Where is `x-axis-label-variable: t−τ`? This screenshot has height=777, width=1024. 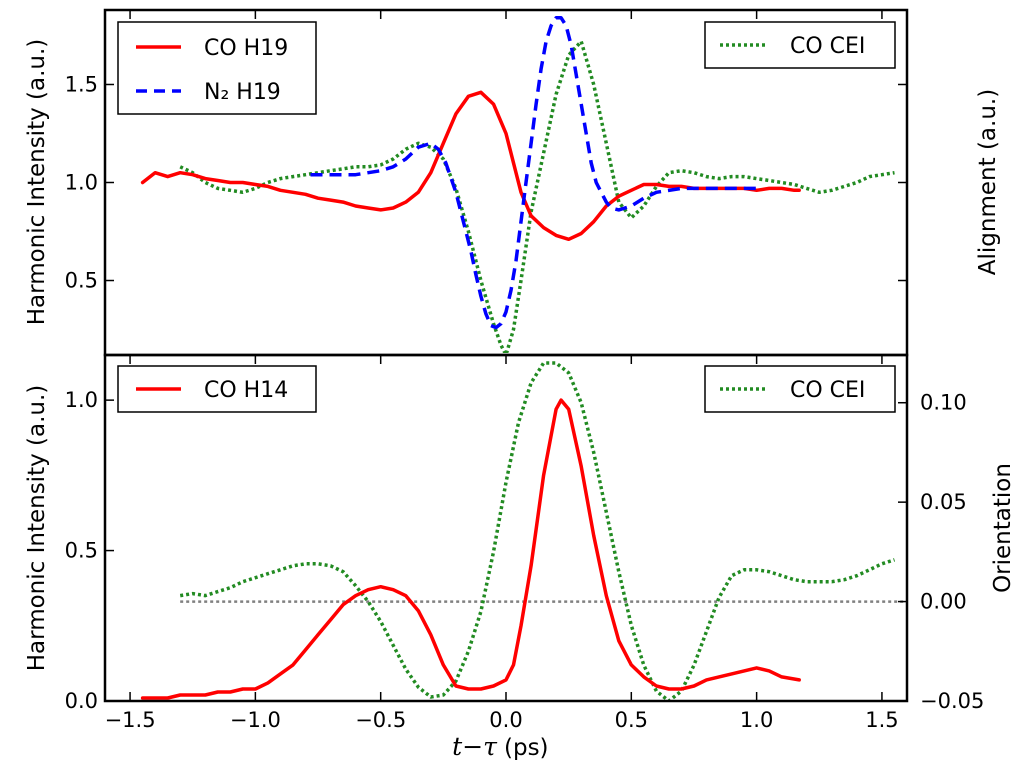 x-axis-label-variable: t−τ is located at coordinates (475, 746).